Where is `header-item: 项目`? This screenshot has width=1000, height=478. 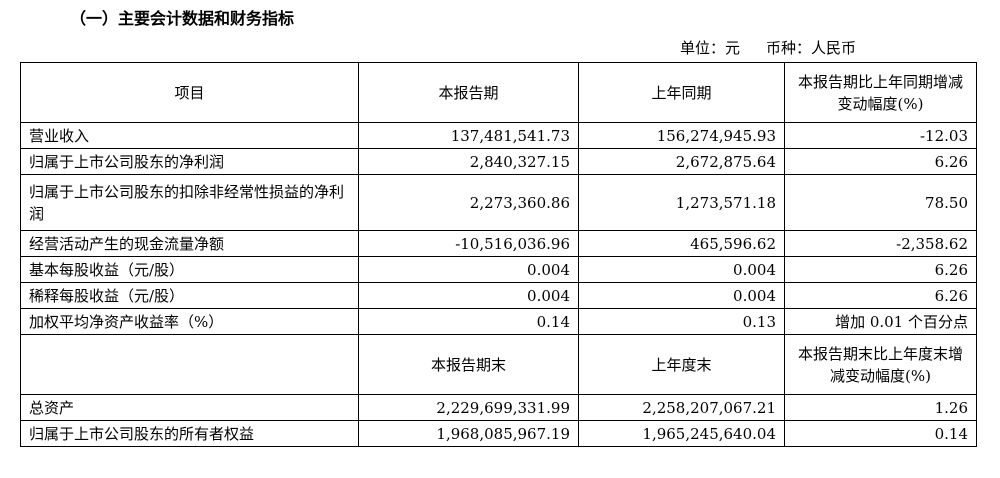
header-item: 项目 is located at coordinates (189, 92).